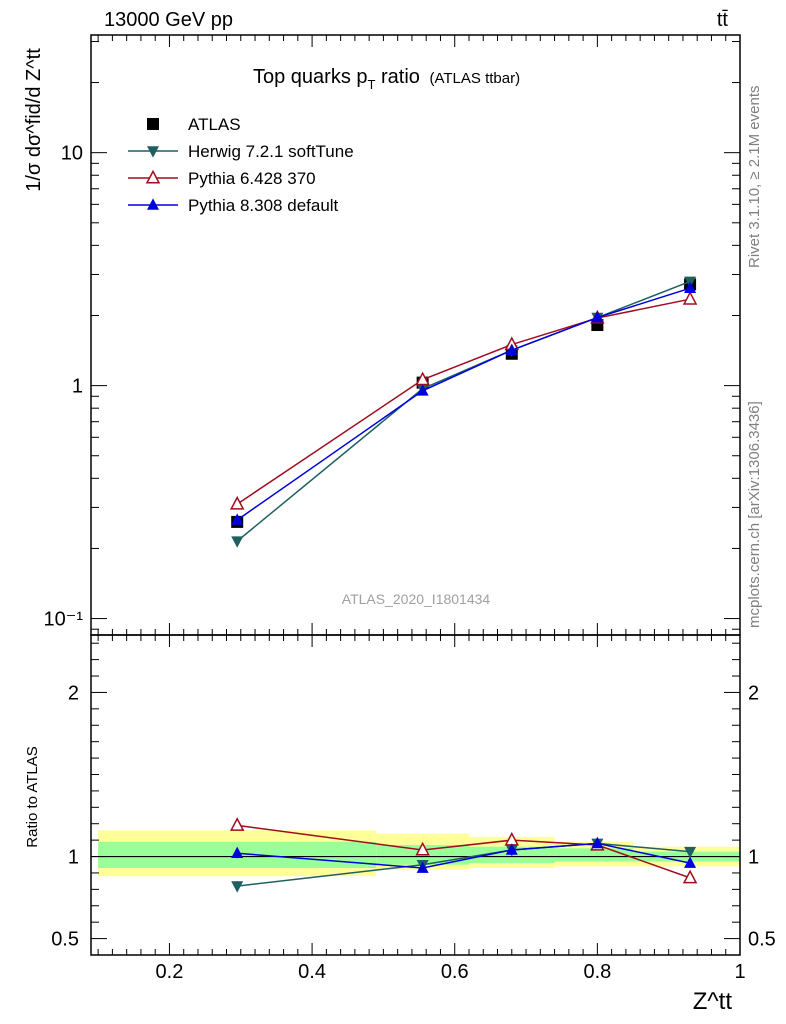  I want to click on series-pythia-8-308-default, so click(464, 403).